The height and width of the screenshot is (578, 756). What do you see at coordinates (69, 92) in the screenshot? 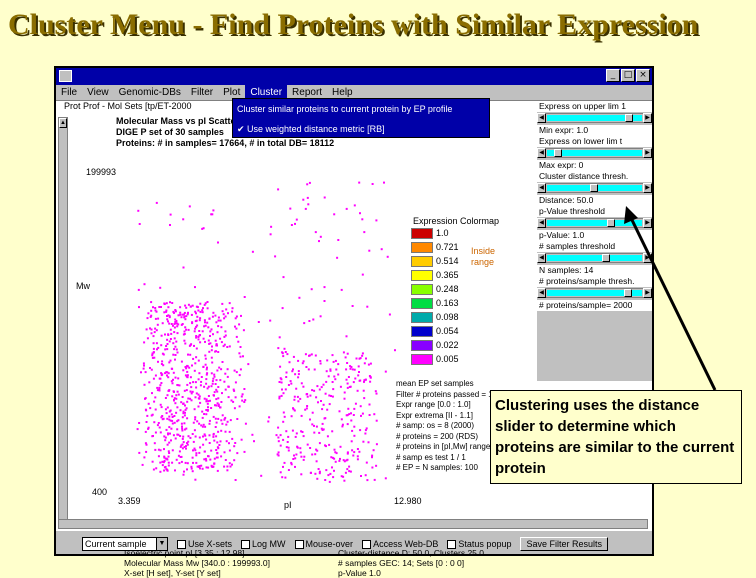
I see `menu-file: File` at bounding box center [69, 92].